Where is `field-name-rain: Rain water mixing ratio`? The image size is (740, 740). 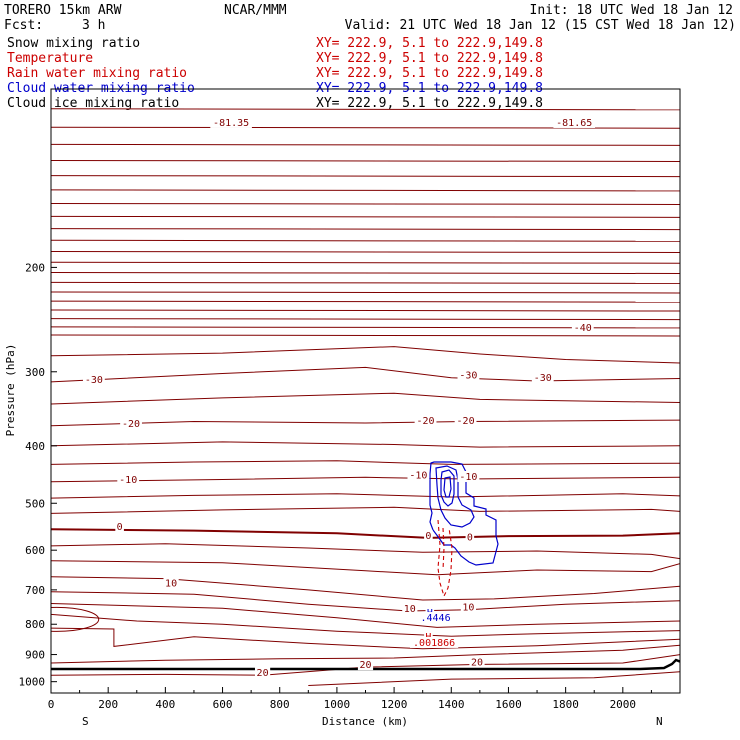
field-name-rain: Rain water mixing ratio is located at coordinates (97, 73).